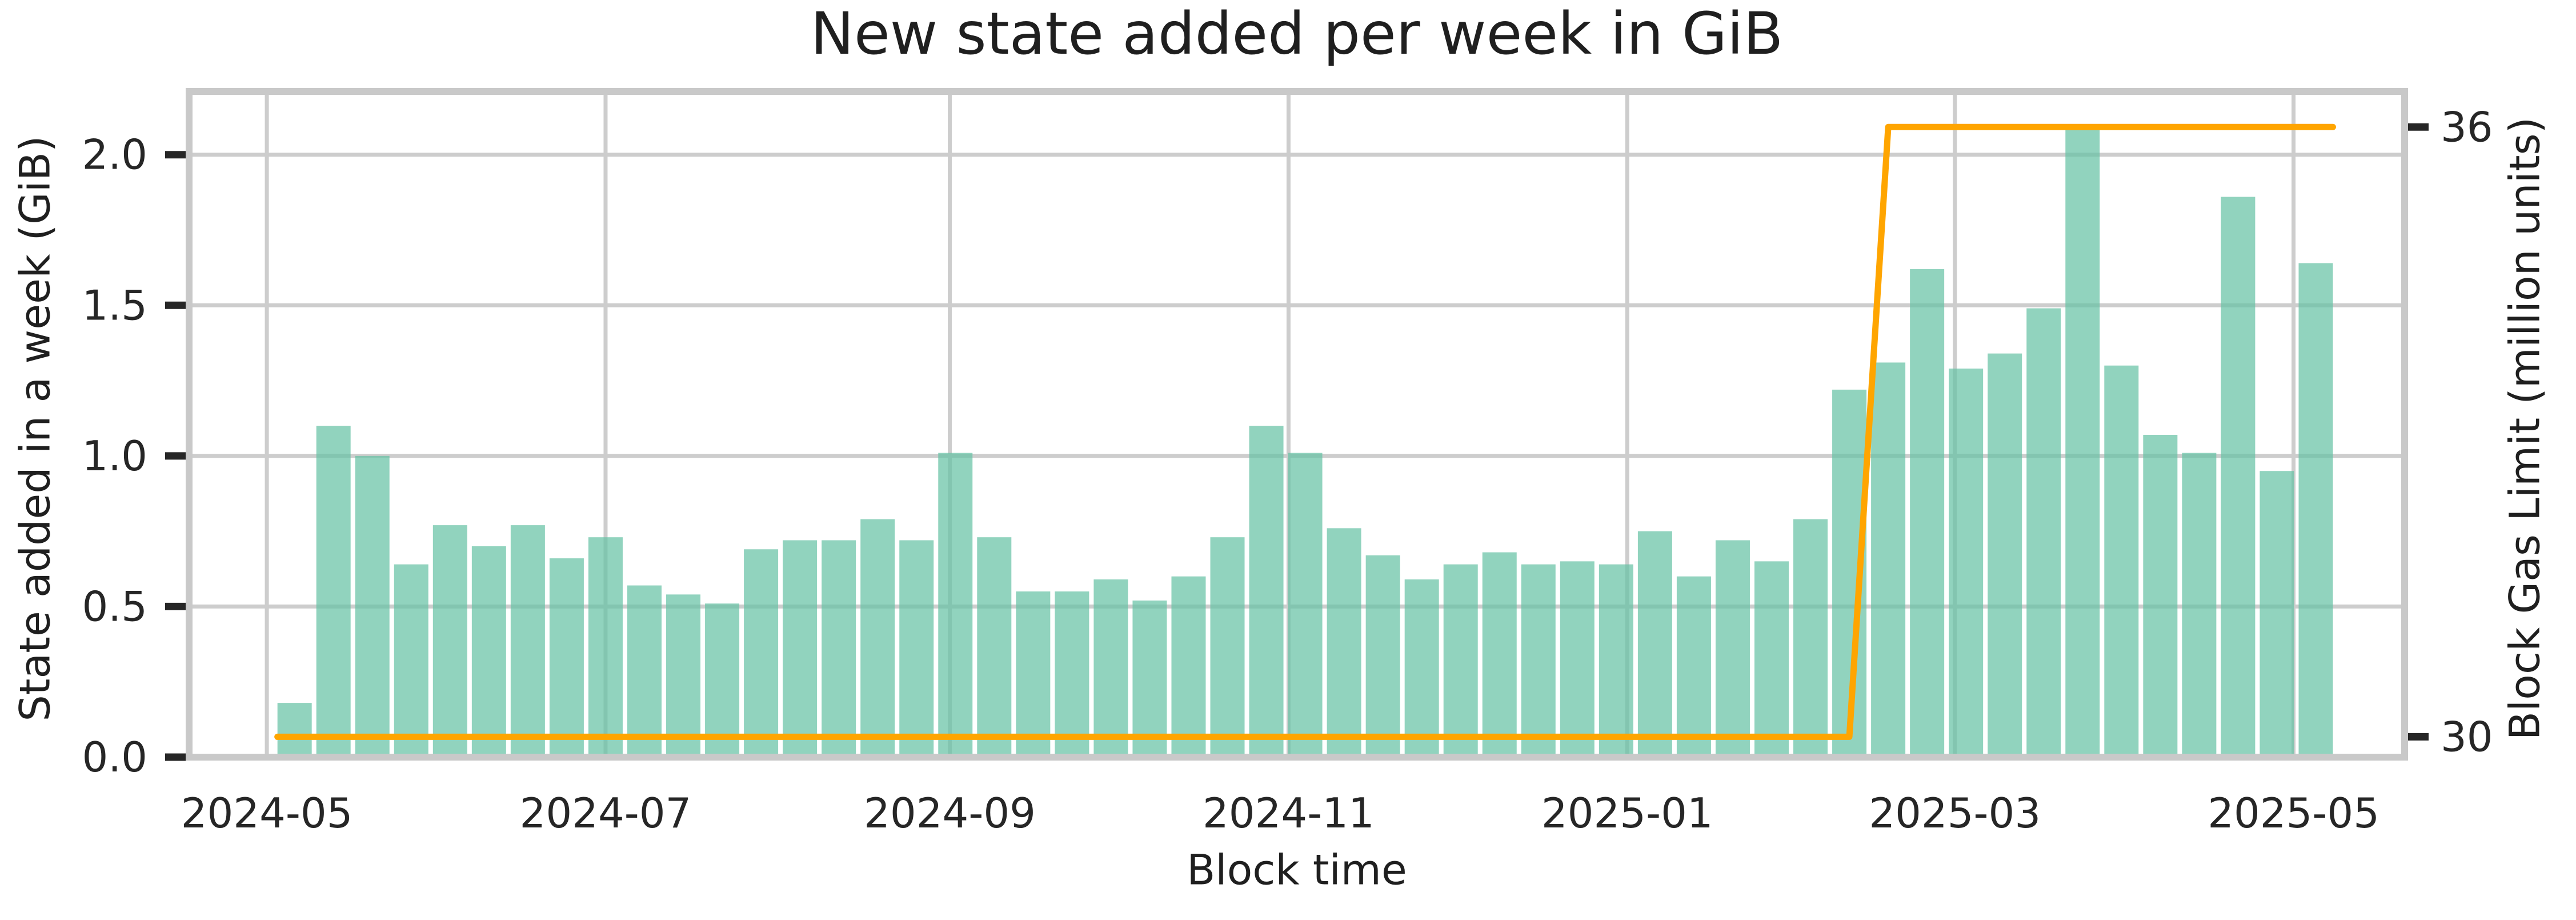 This screenshot has width=2576, height=920. I want to click on x-tick-label: 2024-05, so click(267, 813).